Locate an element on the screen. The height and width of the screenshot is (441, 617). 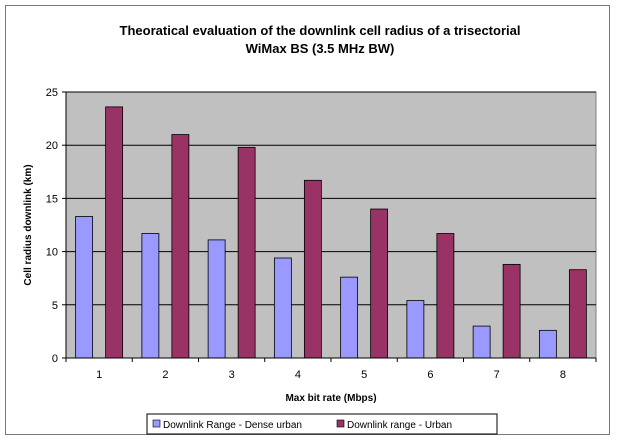
y-axis-label: Cell radius downlink (km) is located at coordinates (28, 224).